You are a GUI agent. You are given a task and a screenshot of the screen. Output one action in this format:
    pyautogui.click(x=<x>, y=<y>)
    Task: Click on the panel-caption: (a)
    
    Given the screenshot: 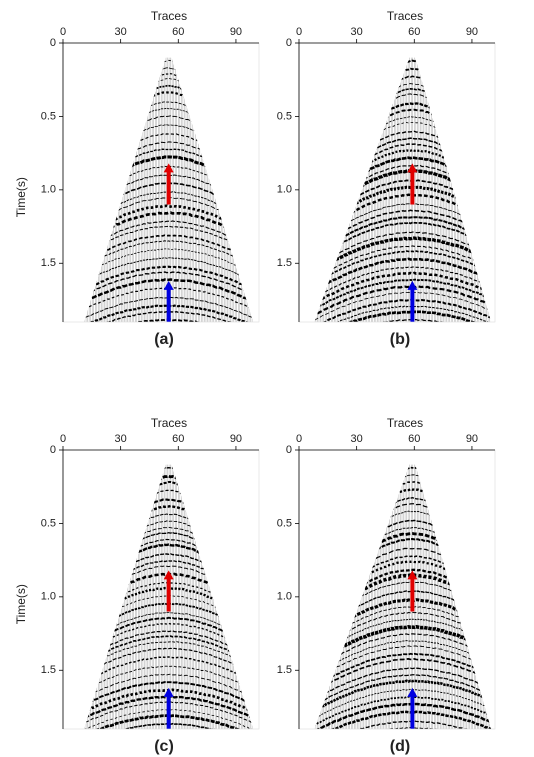 What is the action you would take?
    pyautogui.click(x=164, y=339)
    